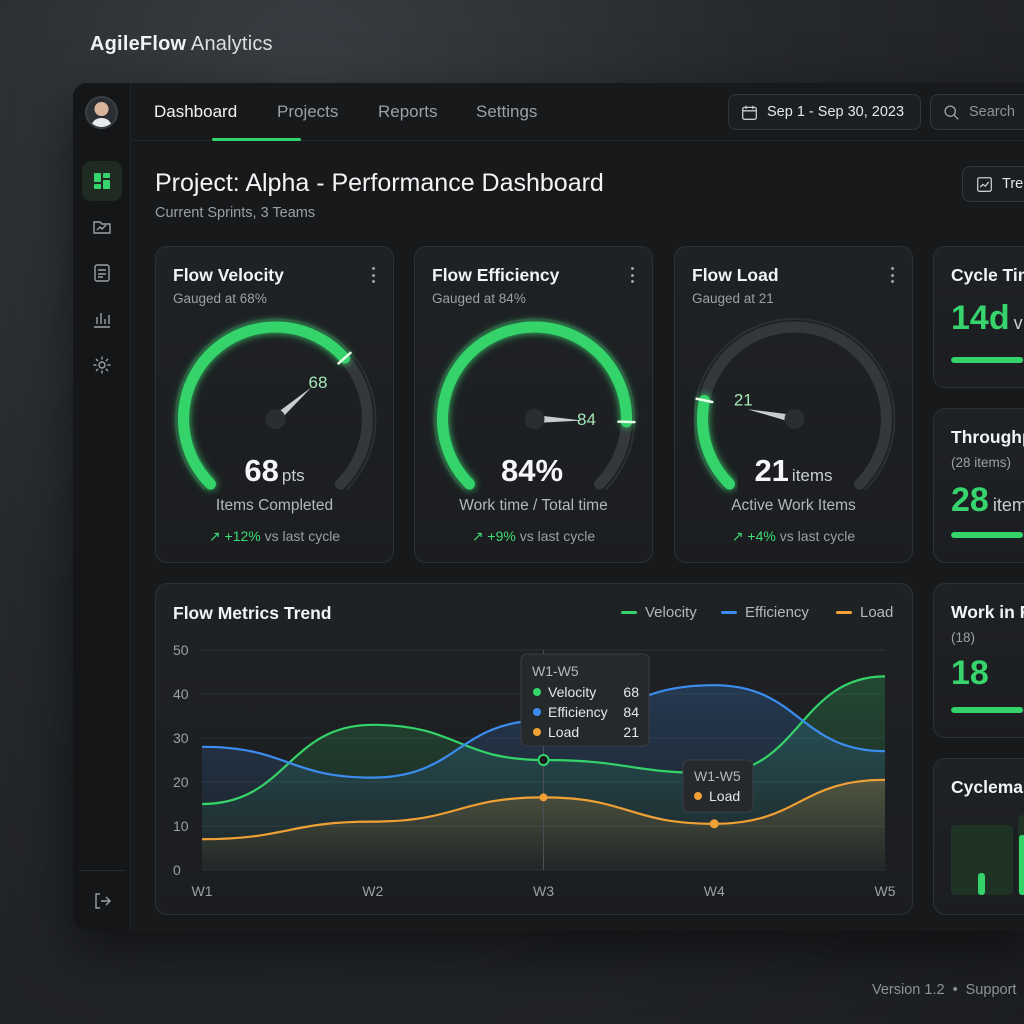 The image size is (1024, 1024). What do you see at coordinates (102, 901) in the screenshot?
I see `logout-icon` at bounding box center [102, 901].